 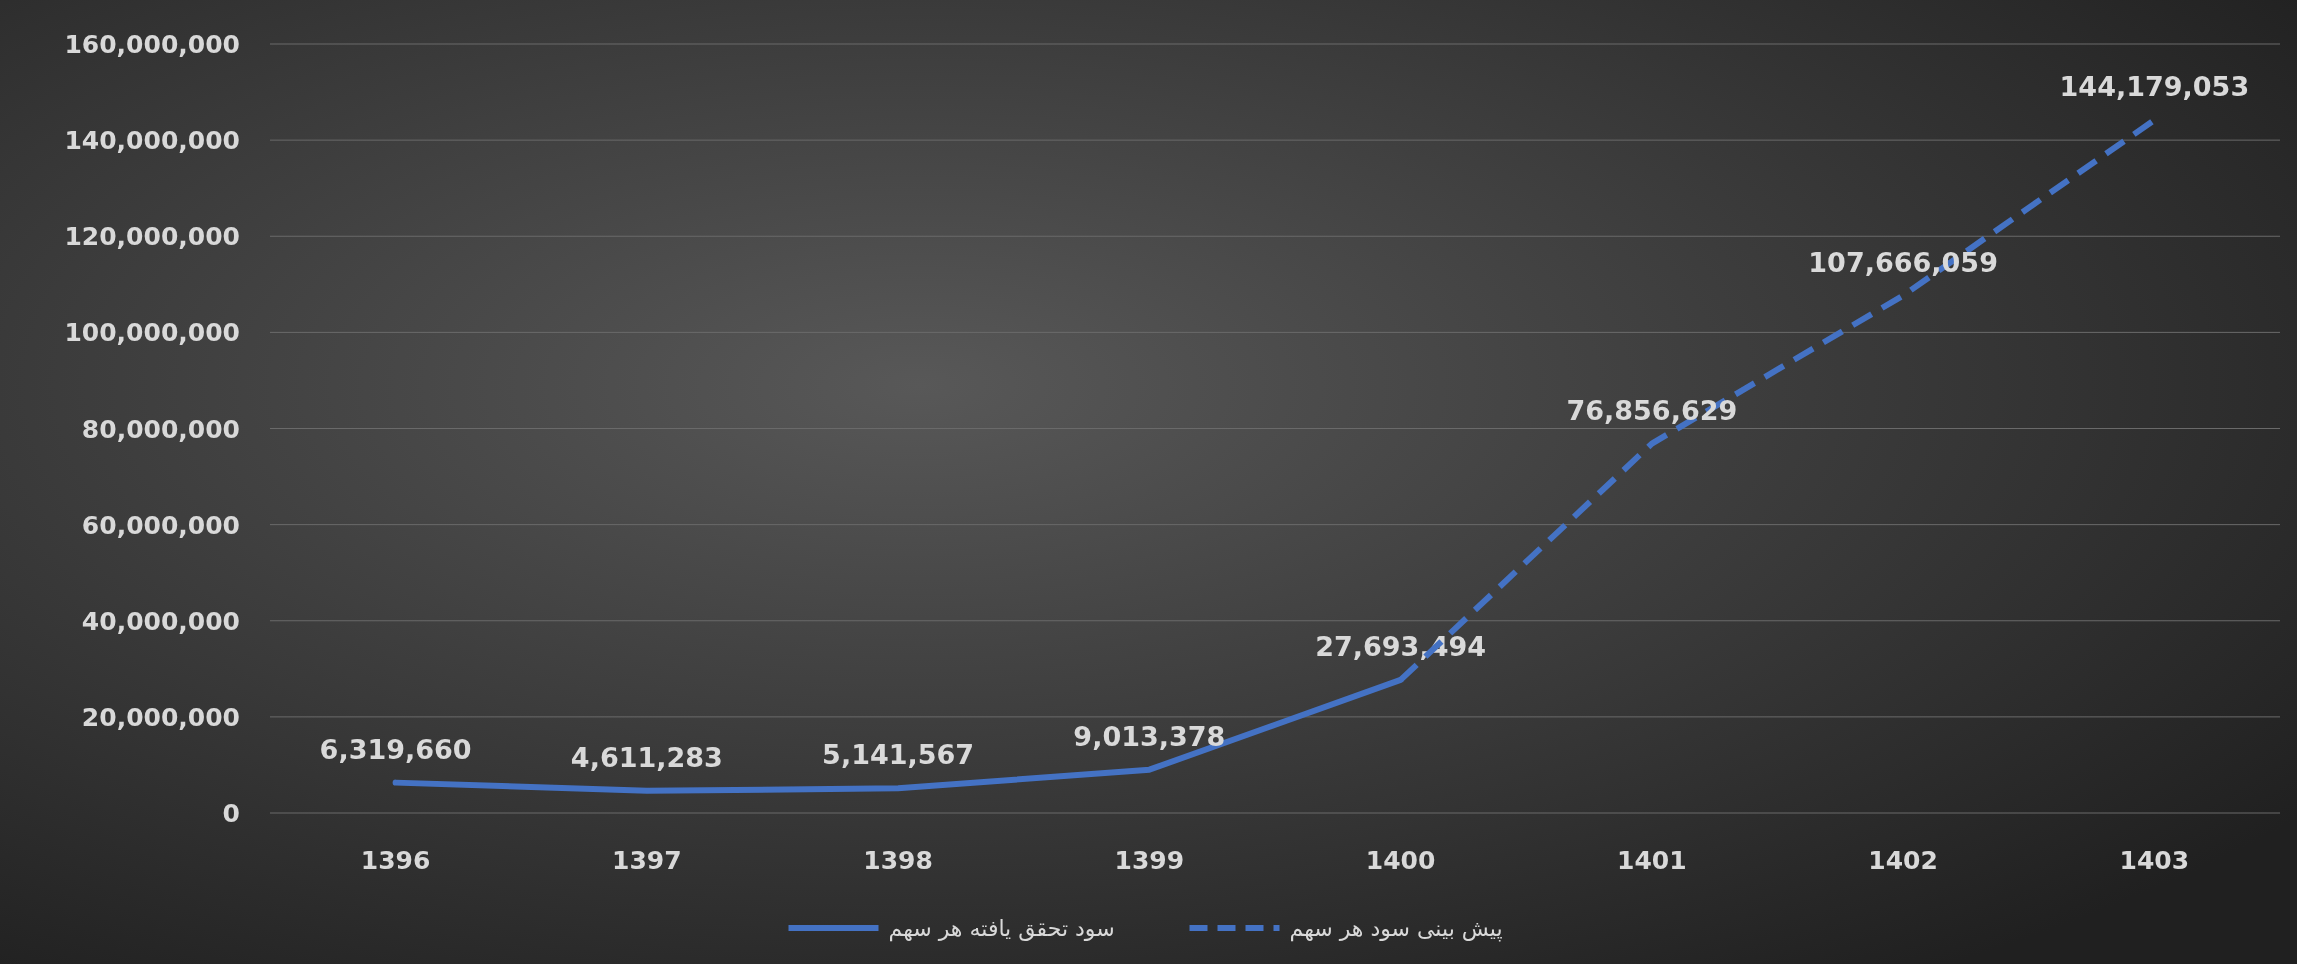 What do you see at coordinates (2154, 87) in the screenshot?
I see `data-label: 144,179,053` at bounding box center [2154, 87].